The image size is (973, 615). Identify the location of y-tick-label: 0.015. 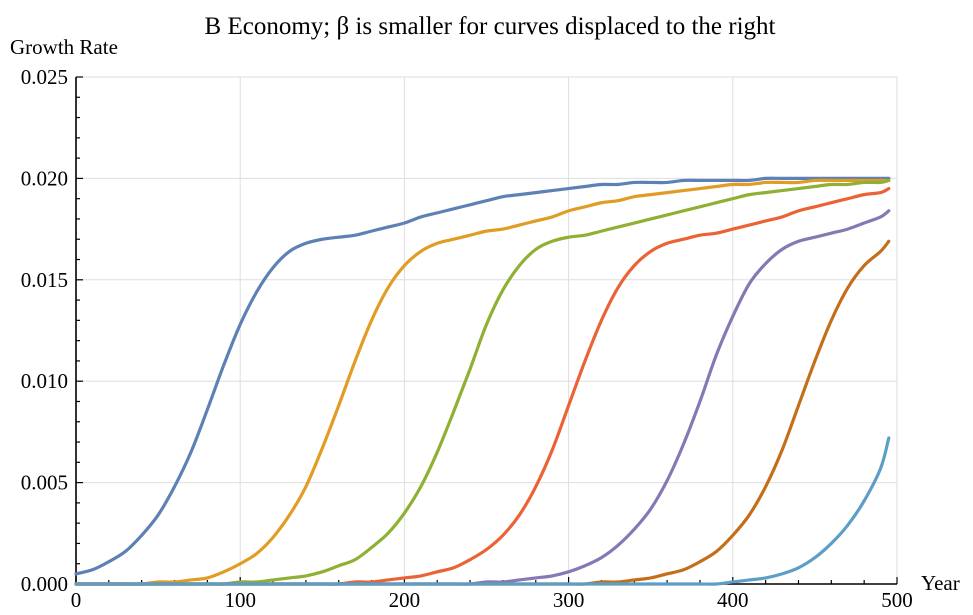
(44, 280).